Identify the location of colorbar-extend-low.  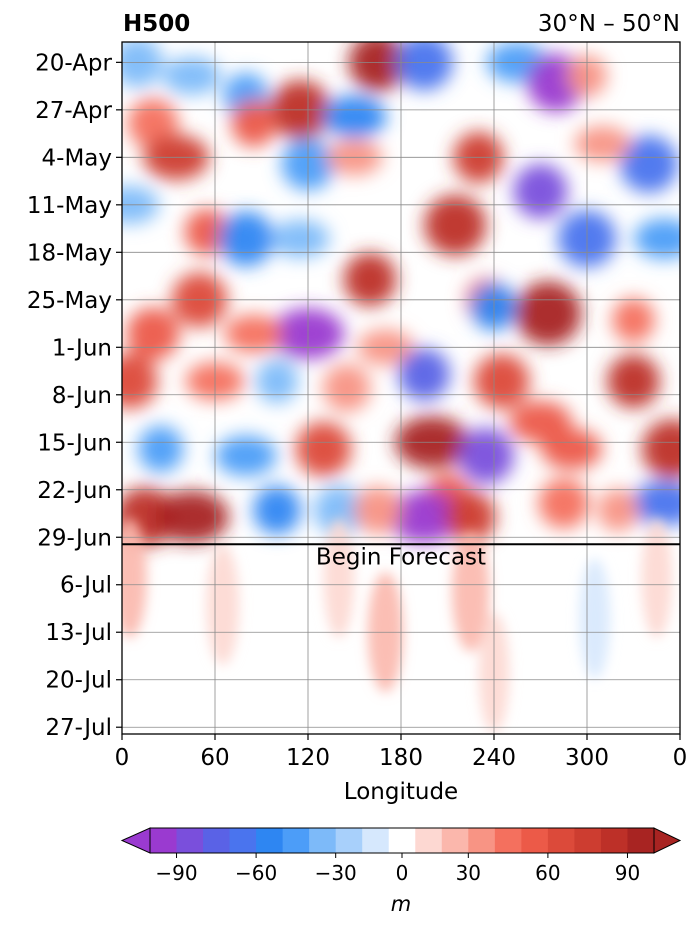
(135, 840).